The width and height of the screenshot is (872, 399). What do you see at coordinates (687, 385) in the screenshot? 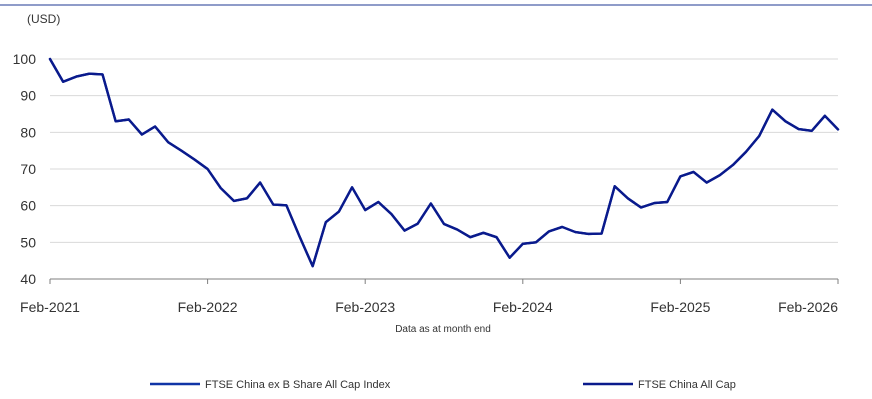
I see `legend-label-2: FTSE China All Cap` at bounding box center [687, 385].